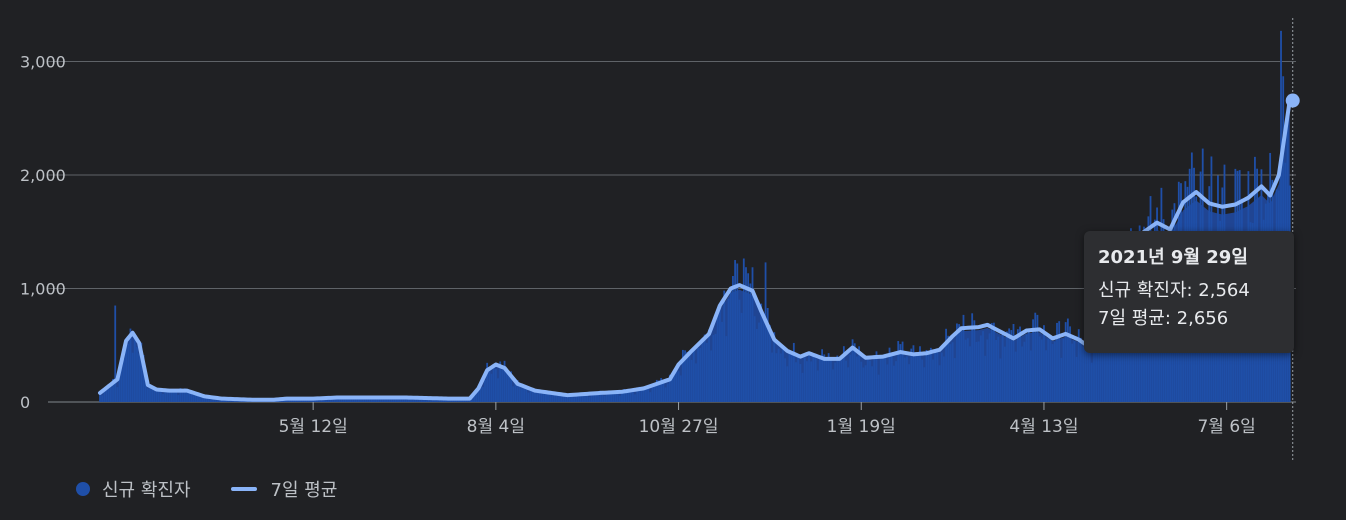 This screenshot has width=1346, height=520. I want to click on x-tick-label: 4월 13일, so click(1043, 427).